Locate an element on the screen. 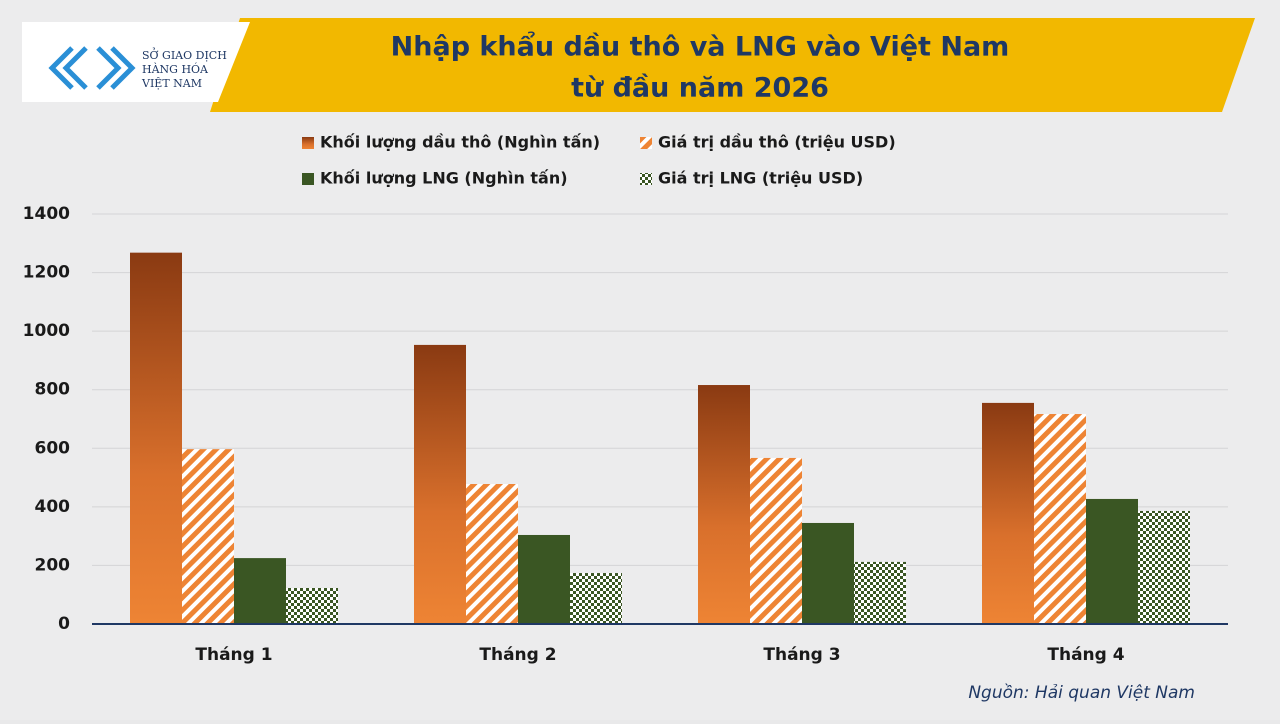 The width and height of the screenshot is (1280, 724). y-tick-label: 800 is located at coordinates (53, 390).